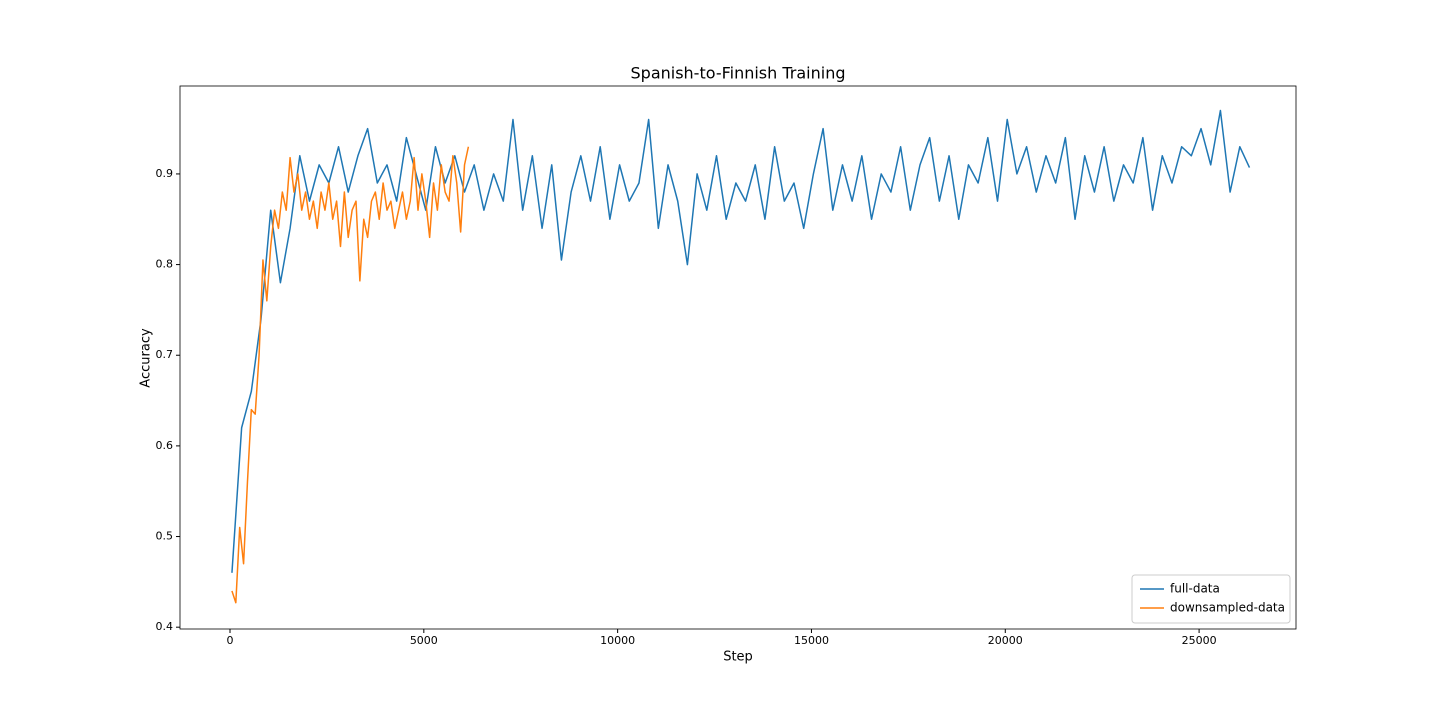 This screenshot has height=720, width=1440. What do you see at coordinates (165, 536) in the screenshot?
I see `y-tick-label: 0.5` at bounding box center [165, 536].